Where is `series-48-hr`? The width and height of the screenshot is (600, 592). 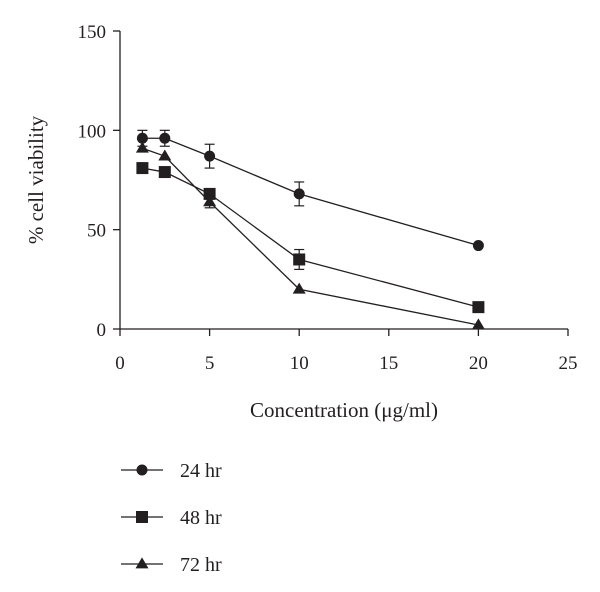
series-48-hr is located at coordinates (310, 238).